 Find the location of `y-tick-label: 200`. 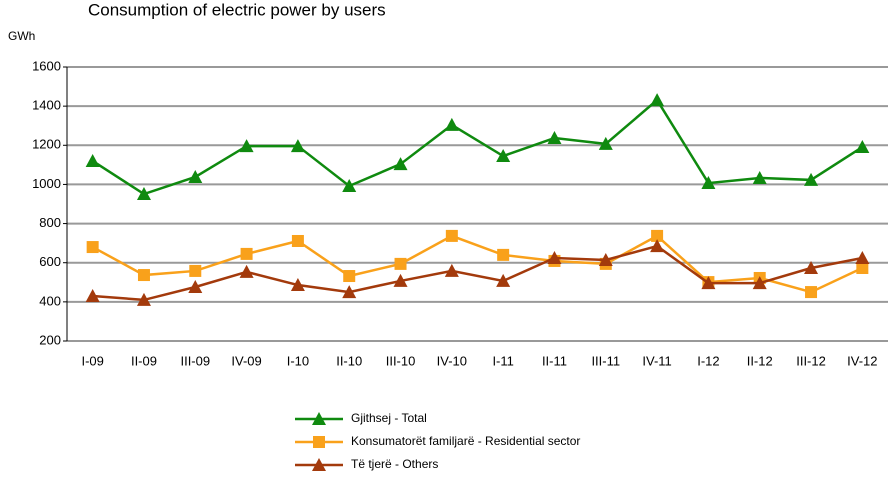

y-tick-label: 200 is located at coordinates (50, 339).